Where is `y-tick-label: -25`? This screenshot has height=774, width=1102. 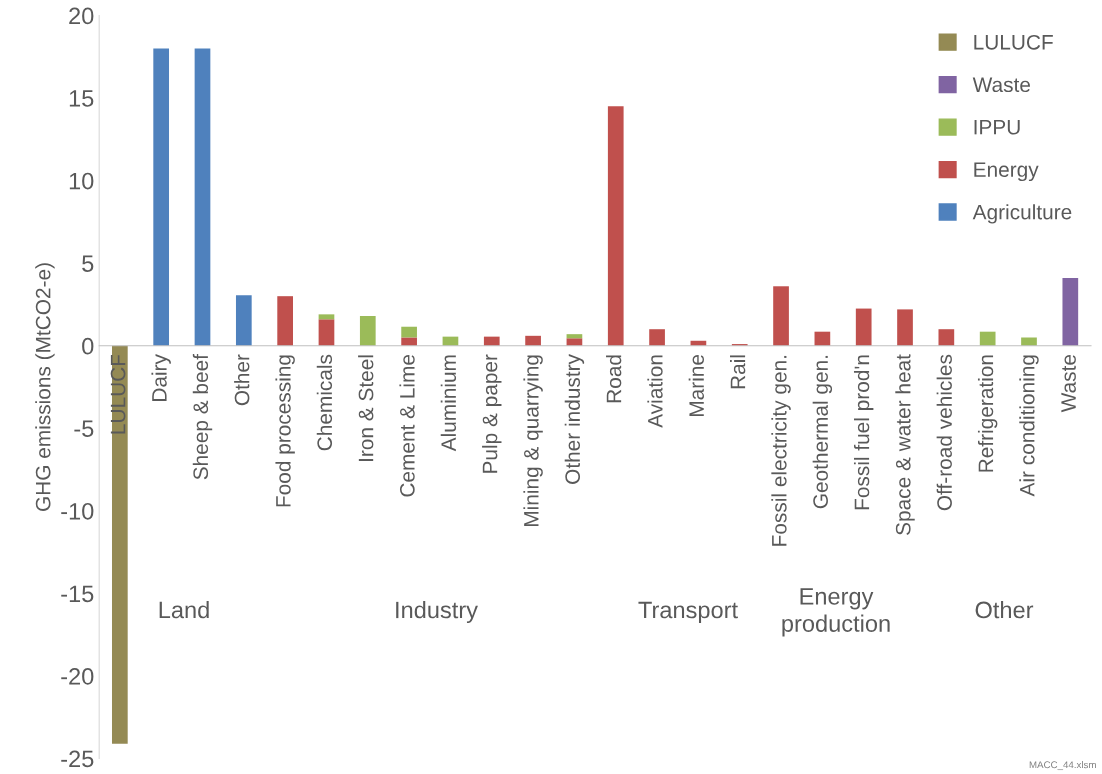 y-tick-label: -25 is located at coordinates (77, 759).